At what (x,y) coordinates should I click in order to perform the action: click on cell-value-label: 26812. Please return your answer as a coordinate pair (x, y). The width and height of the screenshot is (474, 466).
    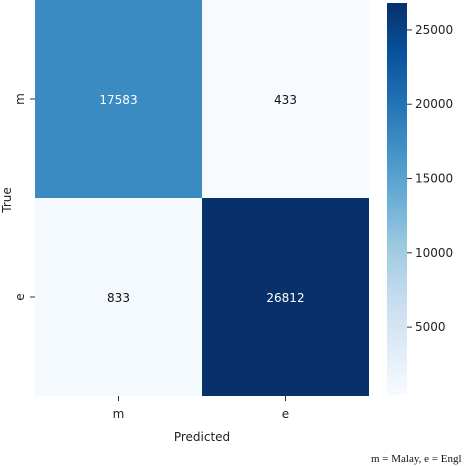
    Looking at the image, I should click on (285, 298).